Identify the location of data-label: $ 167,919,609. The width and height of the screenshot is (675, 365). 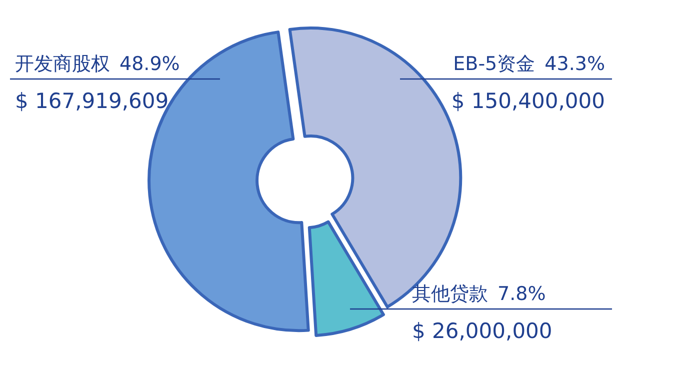
(92, 101).